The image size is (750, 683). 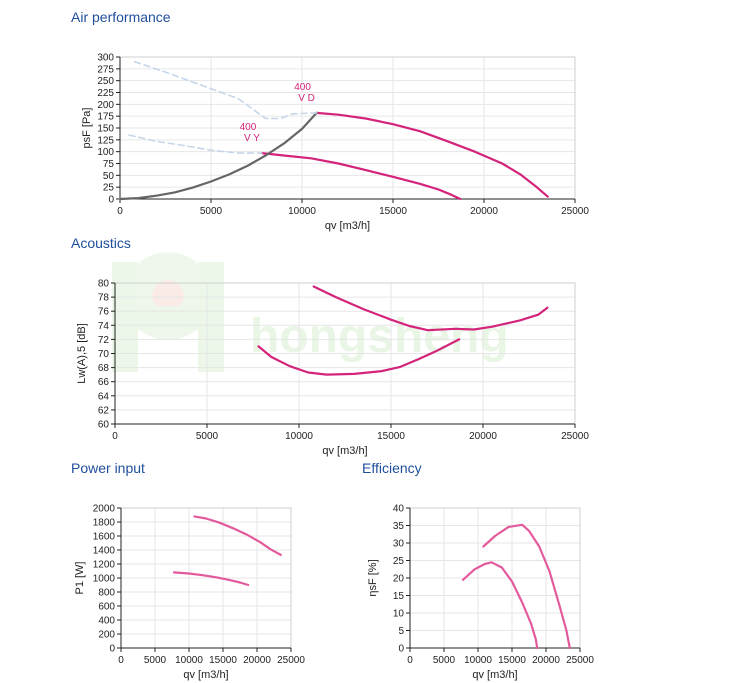 What do you see at coordinates (101, 243) in the screenshot?
I see `acoustics-title: Acoustics` at bounding box center [101, 243].